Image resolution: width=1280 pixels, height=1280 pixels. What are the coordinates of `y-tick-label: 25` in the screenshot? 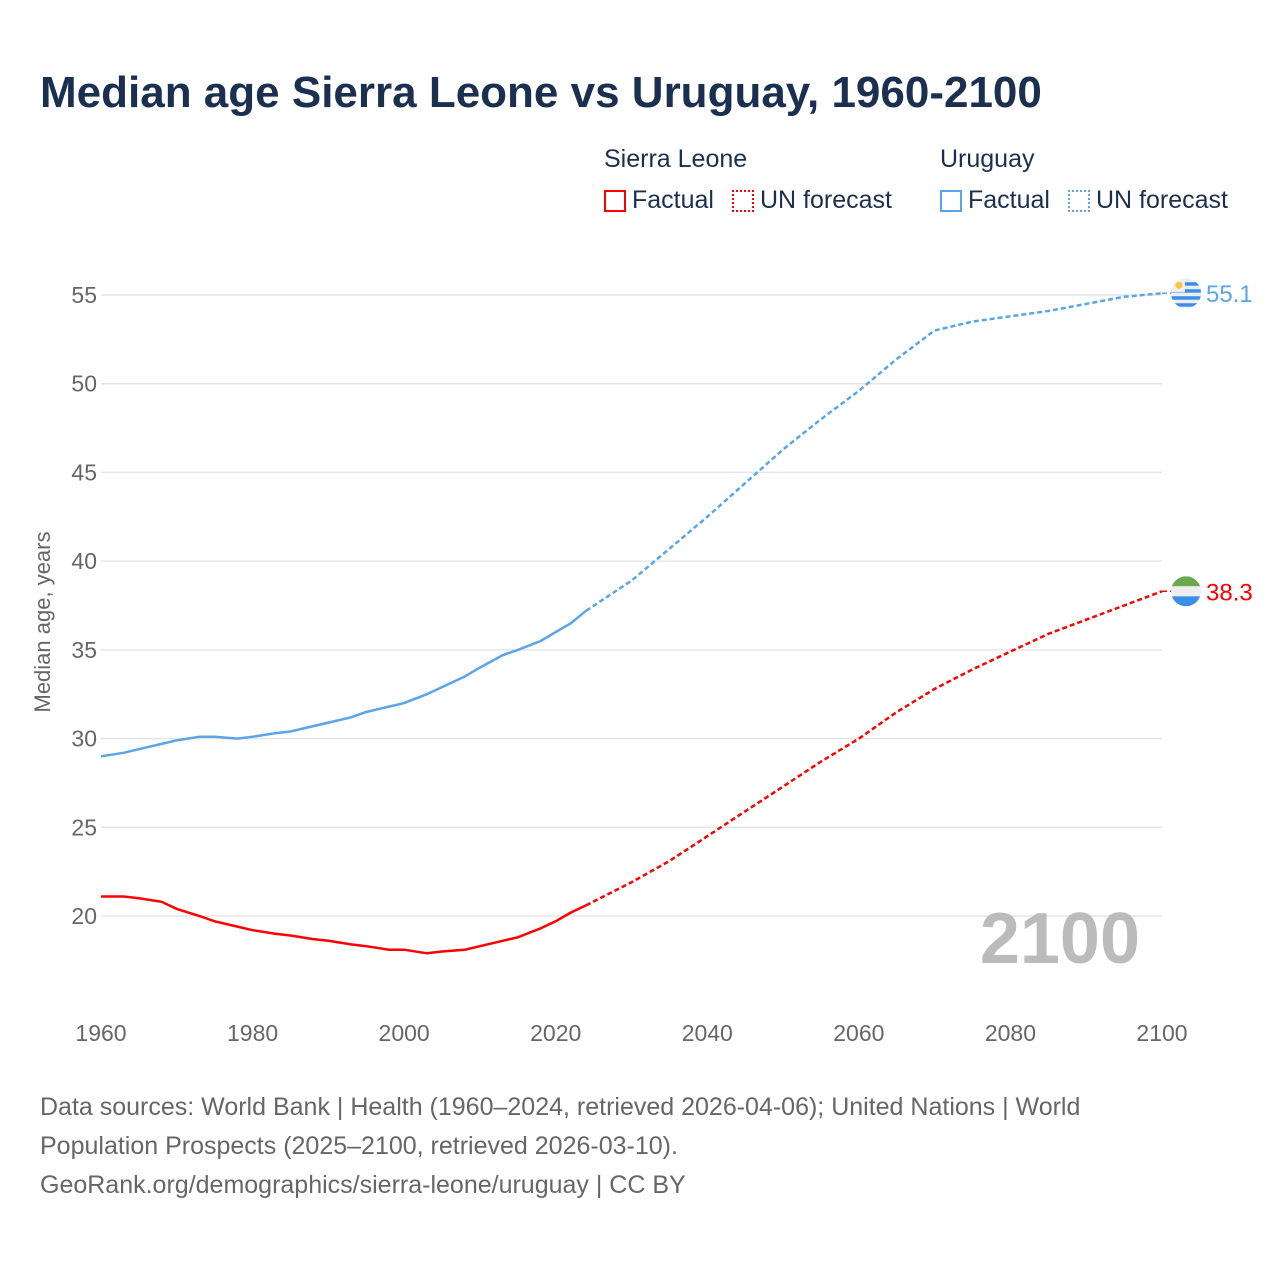 It's located at (84, 827).